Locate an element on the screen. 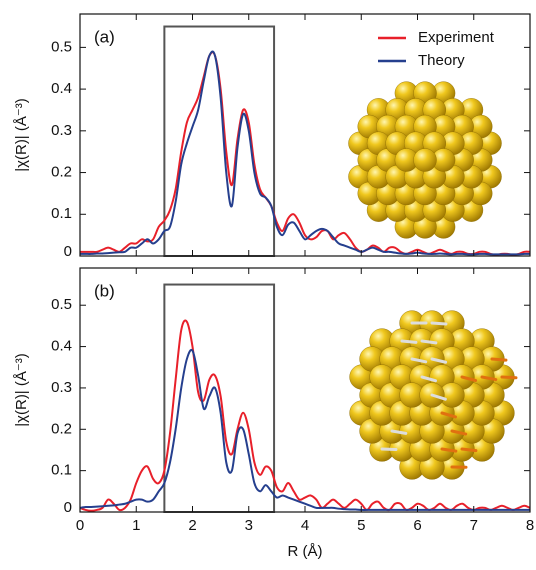 The height and width of the screenshot is (570, 536). x-tick-label: 1 is located at coordinates (136, 525).